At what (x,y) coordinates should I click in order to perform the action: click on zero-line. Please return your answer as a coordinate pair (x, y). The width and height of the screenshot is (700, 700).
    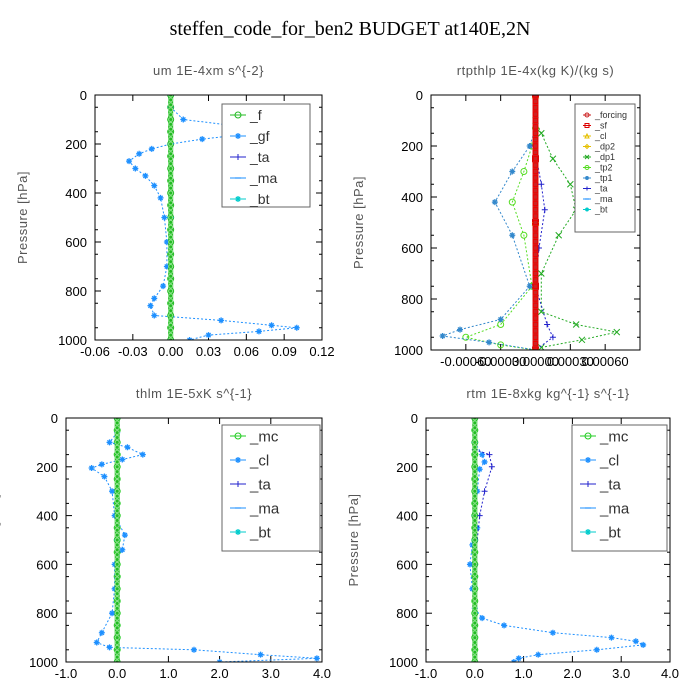
    Looking at the image, I should click on (117, 540).